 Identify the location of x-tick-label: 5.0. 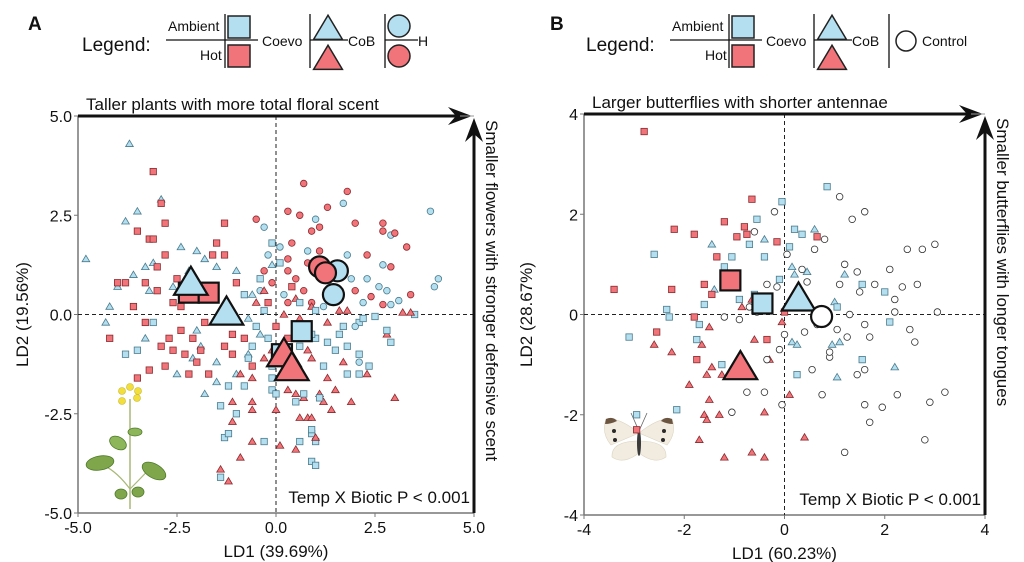
(474, 528).